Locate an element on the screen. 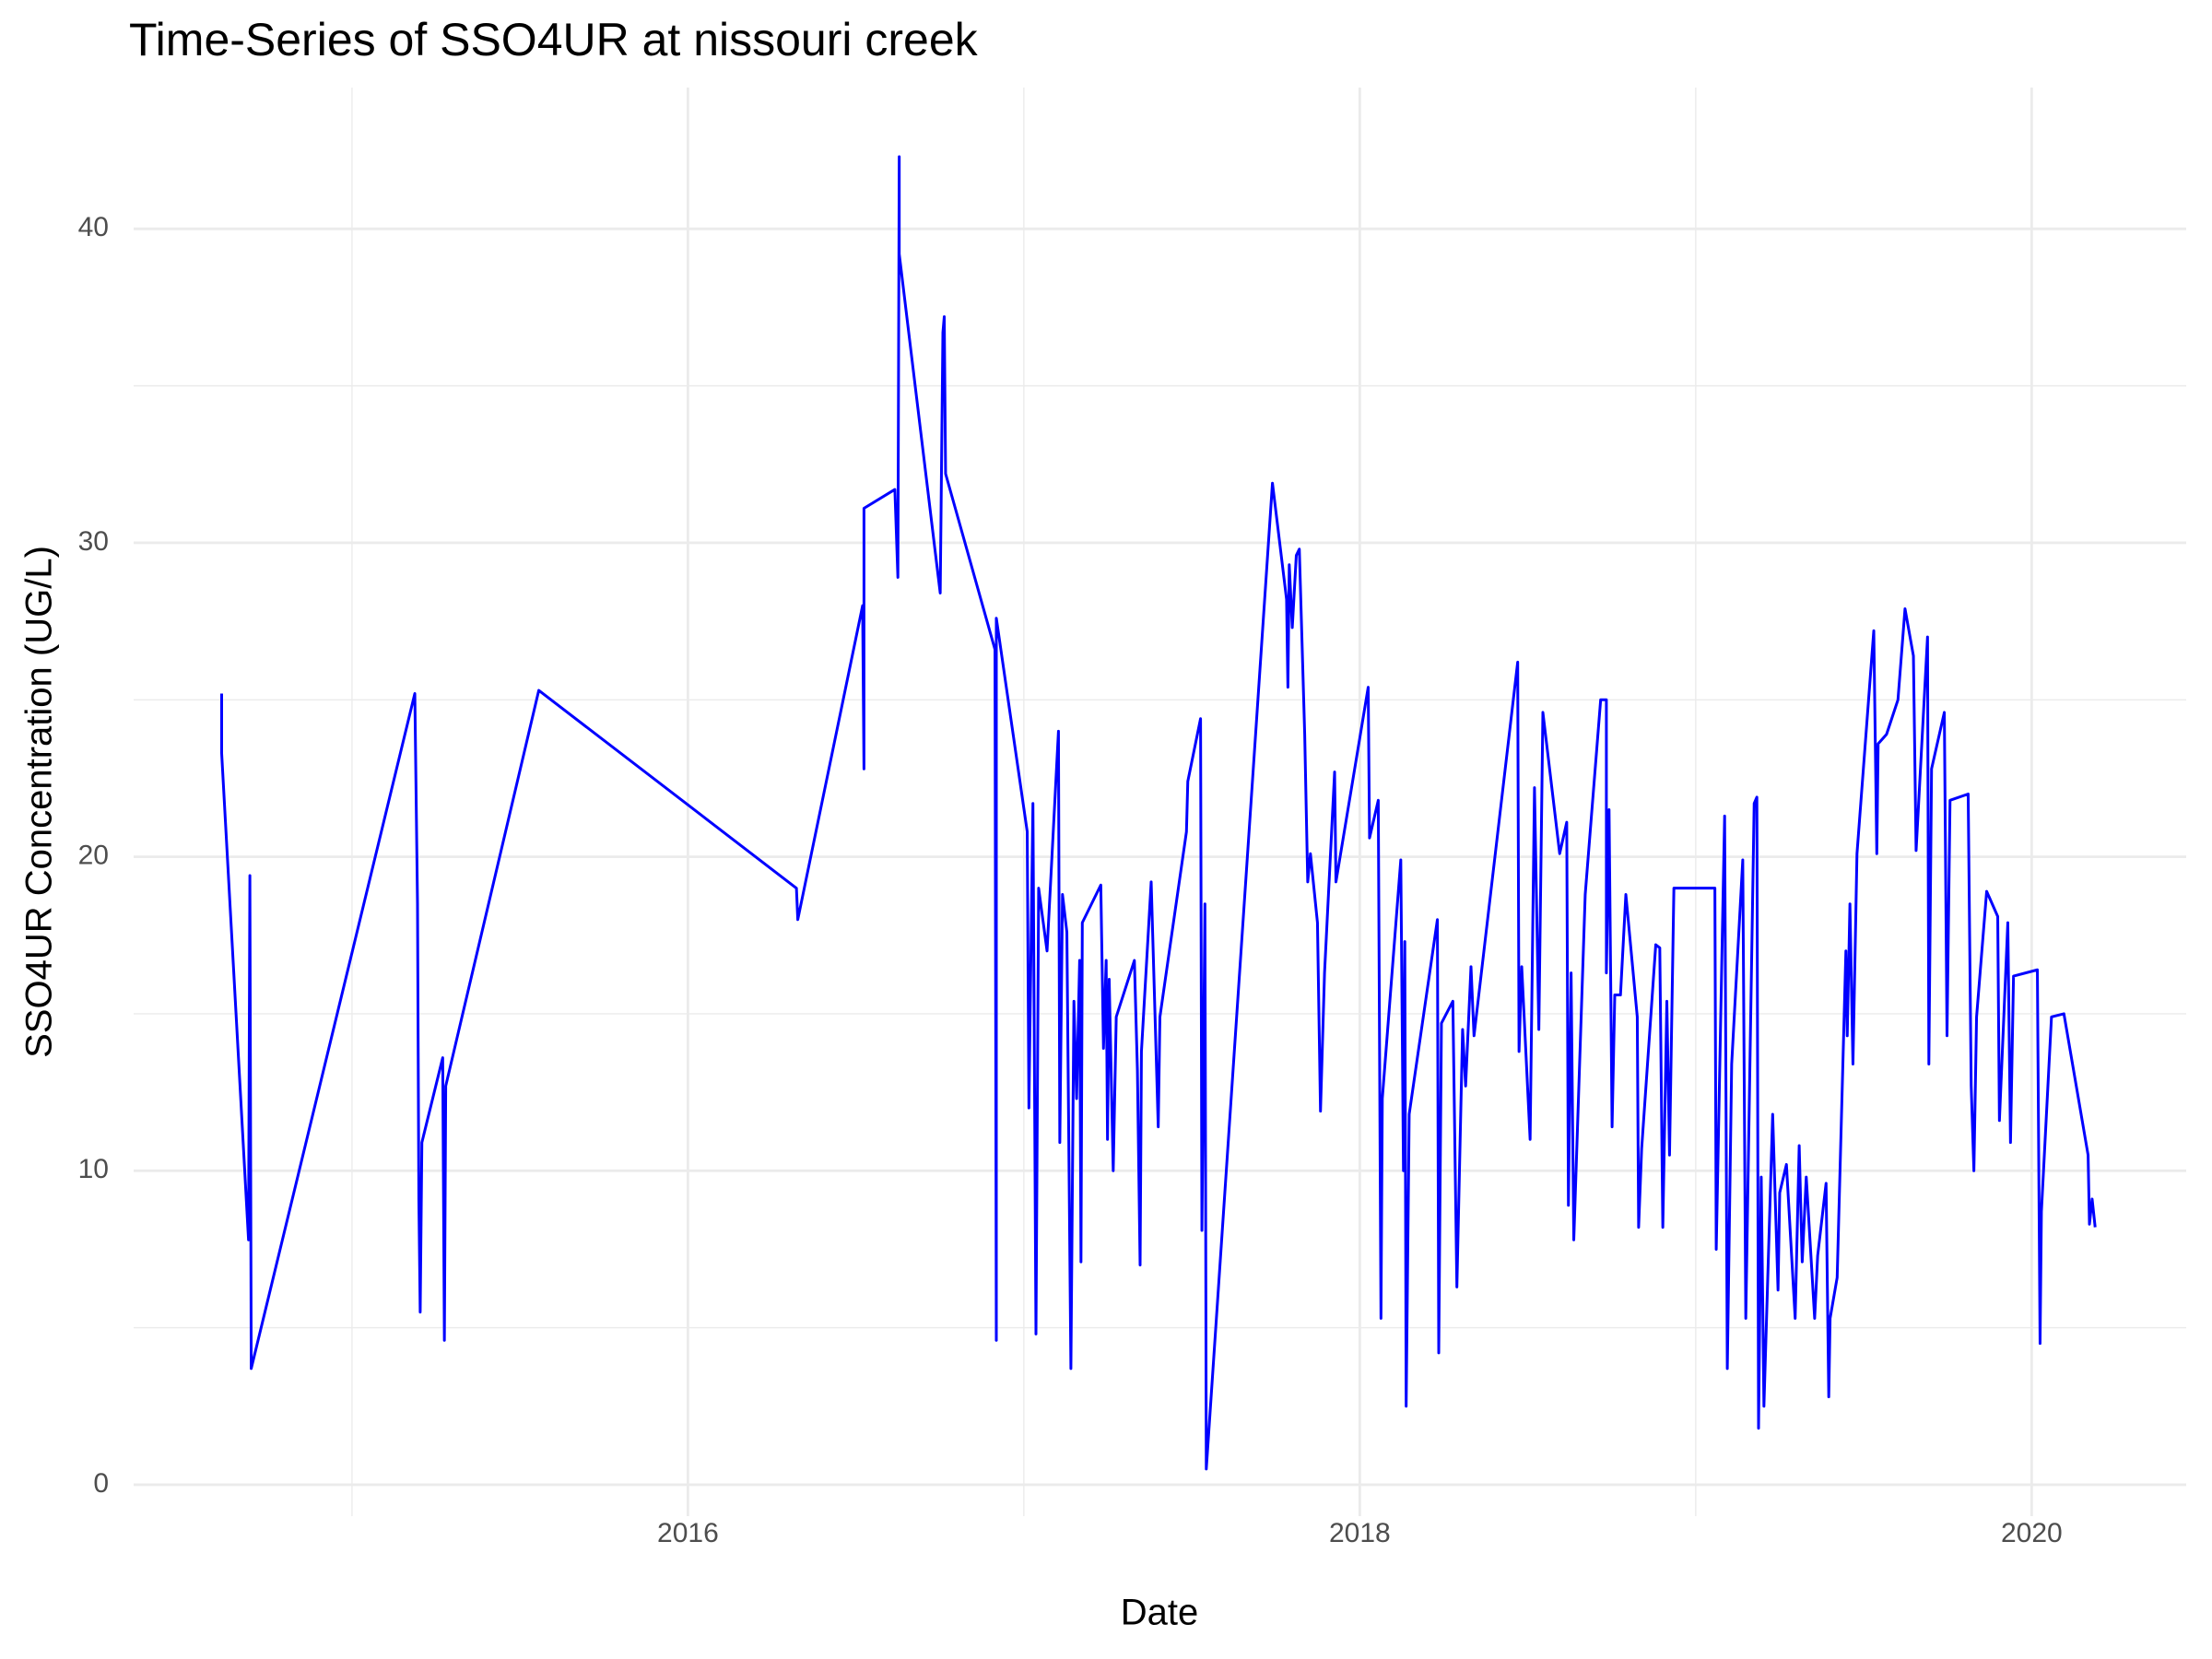 The image size is (2212, 1659). y-tick-label: 40 is located at coordinates (93, 227).